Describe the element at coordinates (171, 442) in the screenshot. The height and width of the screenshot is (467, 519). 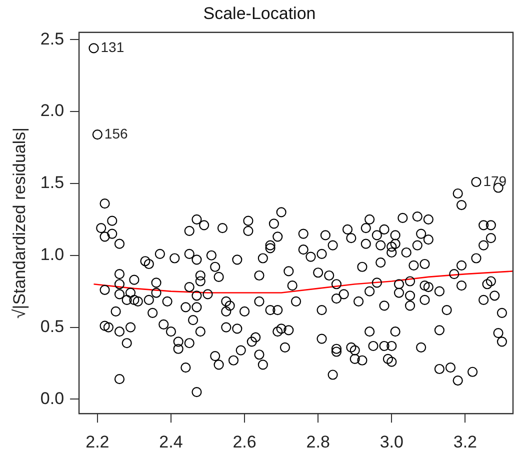
I see `x-tick-label: 2.4` at that location.